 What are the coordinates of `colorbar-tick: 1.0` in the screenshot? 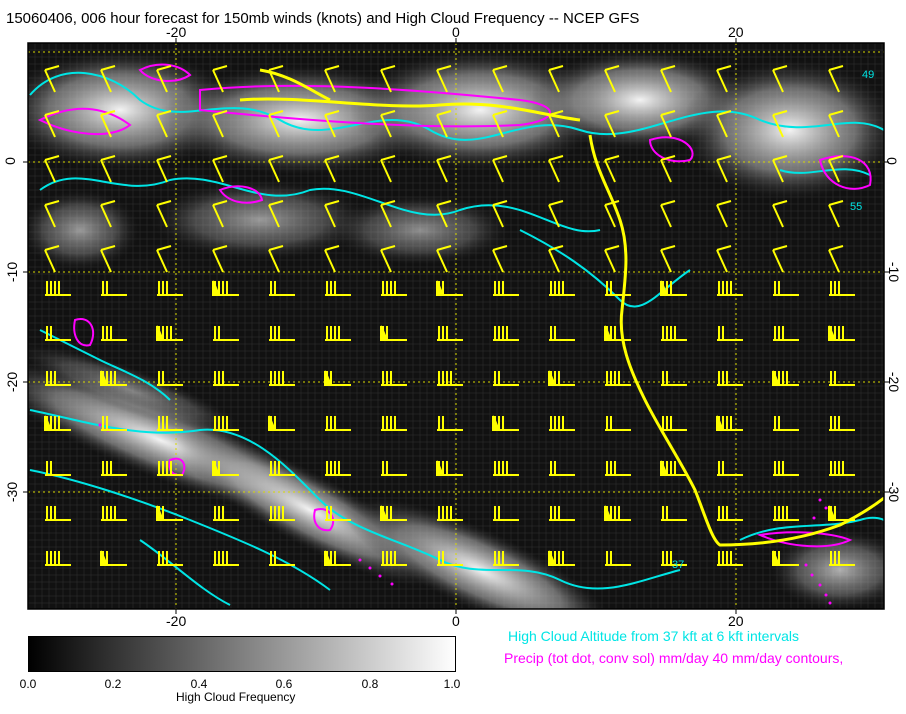 It's located at (452, 684).